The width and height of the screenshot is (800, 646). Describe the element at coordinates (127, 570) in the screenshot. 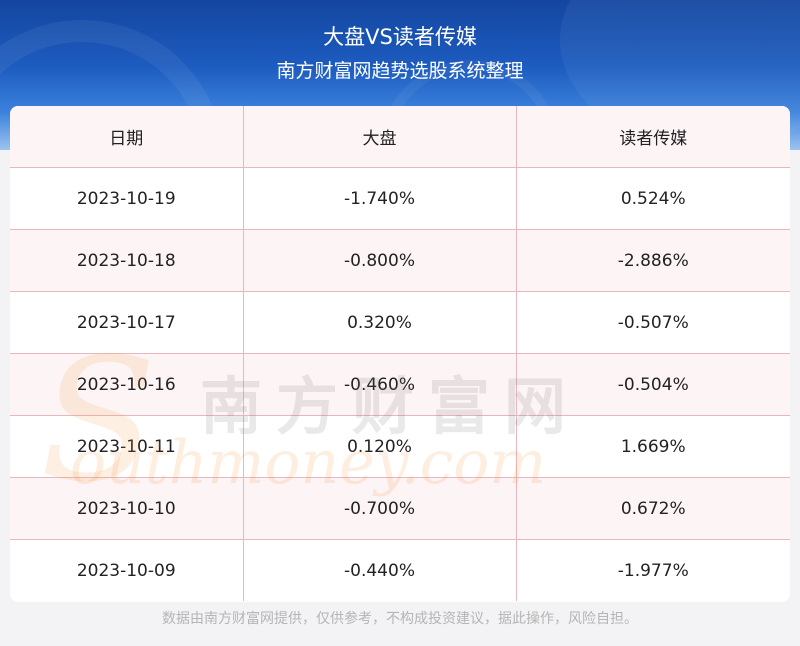

I see `cell-date: 2023-10-09` at that location.